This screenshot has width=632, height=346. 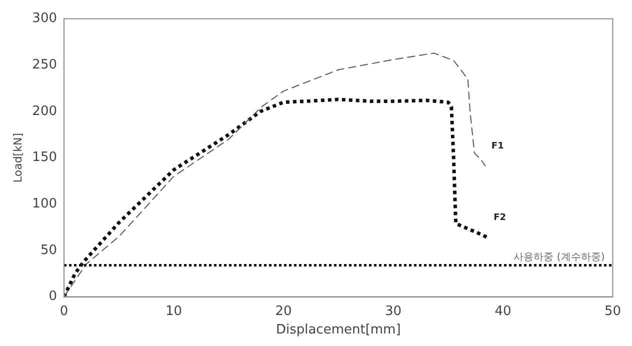 What do you see at coordinates (53, 296) in the screenshot?
I see `y-tick-label: 0` at bounding box center [53, 296].